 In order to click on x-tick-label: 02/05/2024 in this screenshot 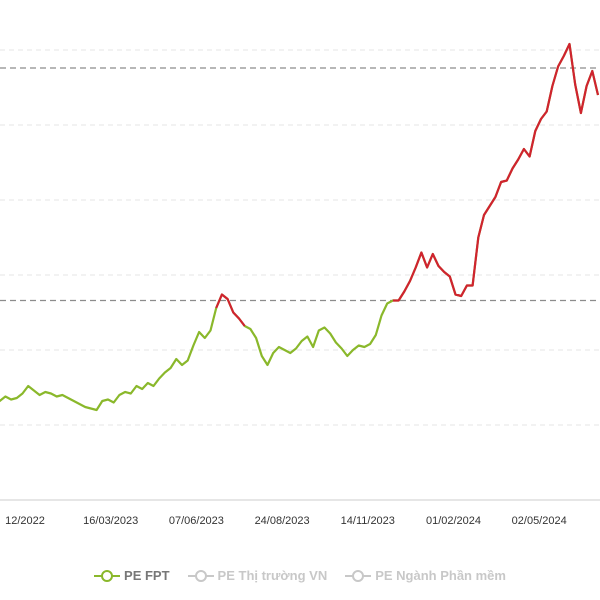, I will do `click(539, 521)`.